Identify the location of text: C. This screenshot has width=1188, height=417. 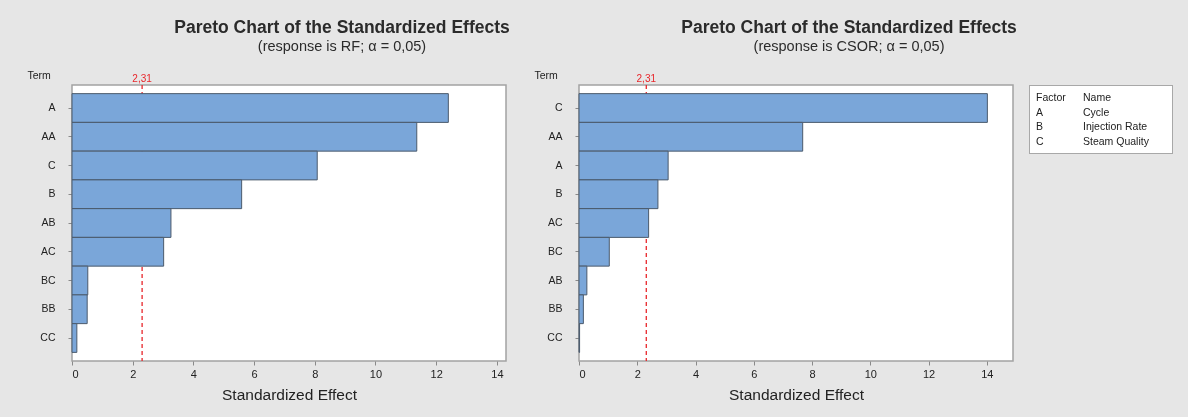
(1040, 141).